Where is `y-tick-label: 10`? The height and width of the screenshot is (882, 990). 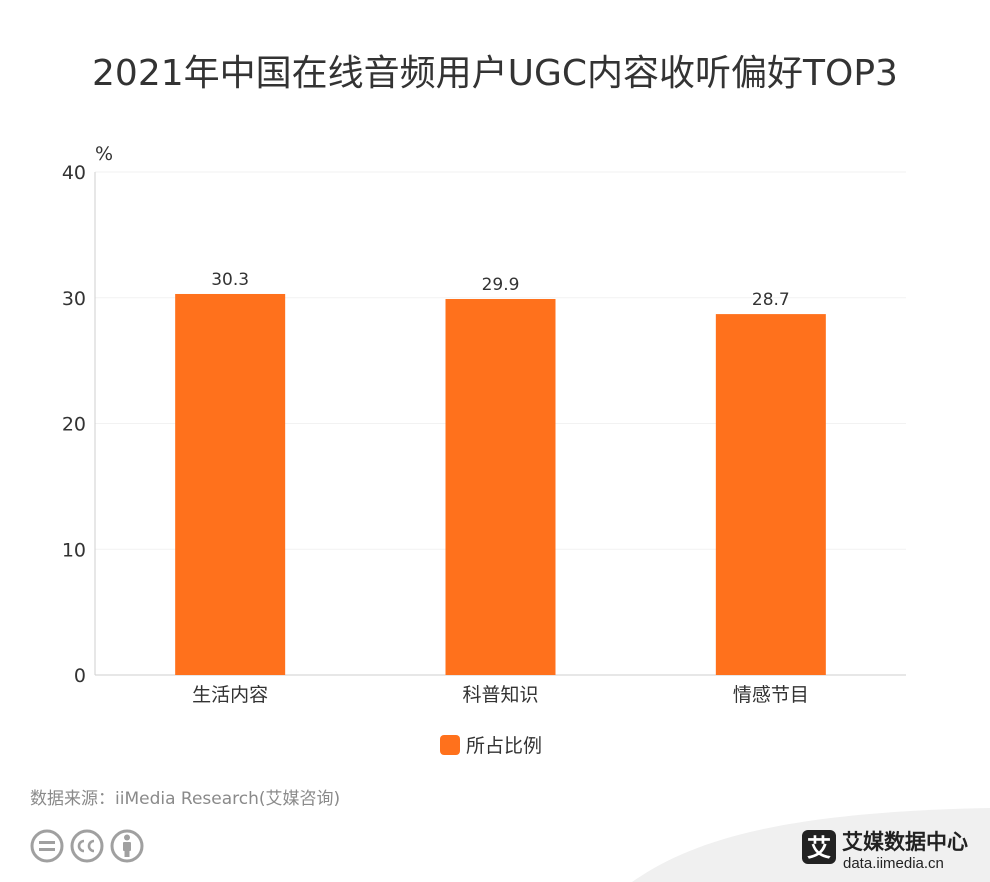
y-tick-label: 10 is located at coordinates (74, 550).